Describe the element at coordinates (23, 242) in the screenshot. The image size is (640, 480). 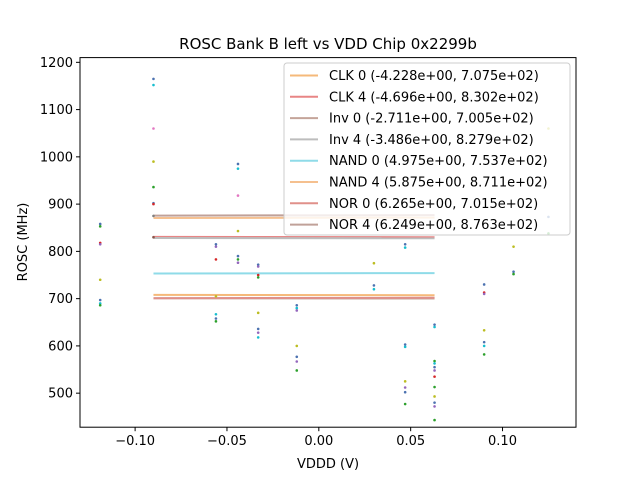
I see `y-axis-label: ROSC (MHz)` at that location.